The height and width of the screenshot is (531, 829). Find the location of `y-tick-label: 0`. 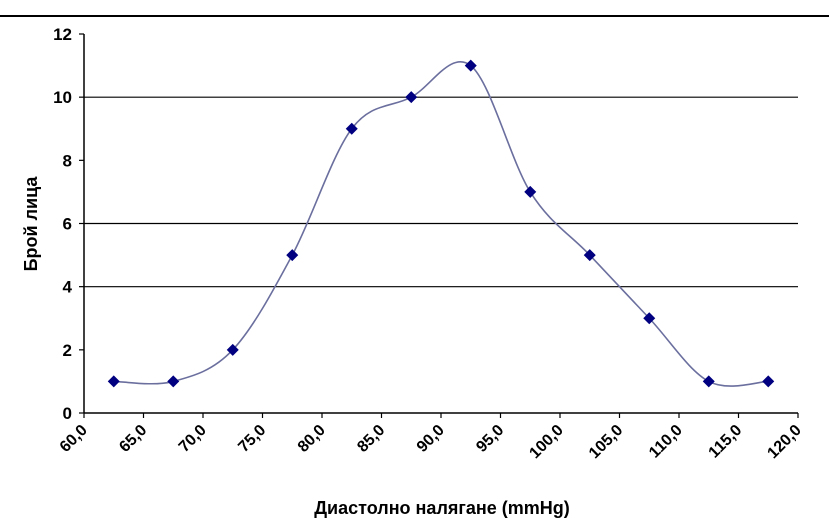

y-tick-label: 0 is located at coordinates (67, 413).